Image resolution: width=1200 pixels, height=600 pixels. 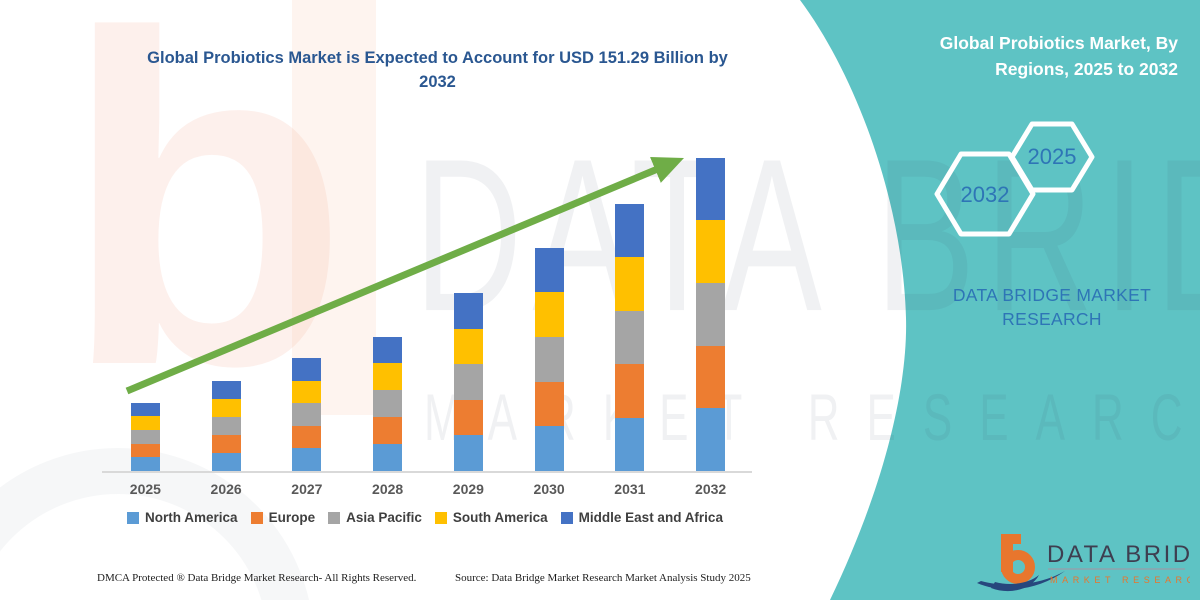 I want to click on hexagon-2025-icon, so click(x=1052, y=157).